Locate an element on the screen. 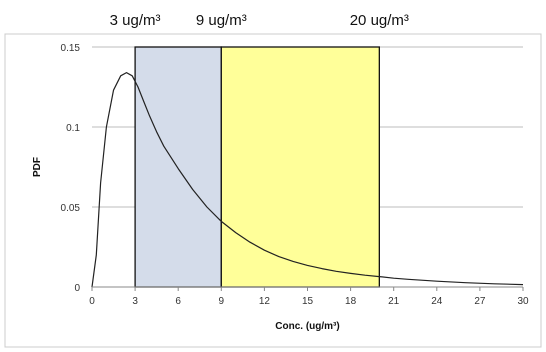 The image size is (546, 352). x-axis-title: Conc. (ug/m³) is located at coordinates (307, 326).